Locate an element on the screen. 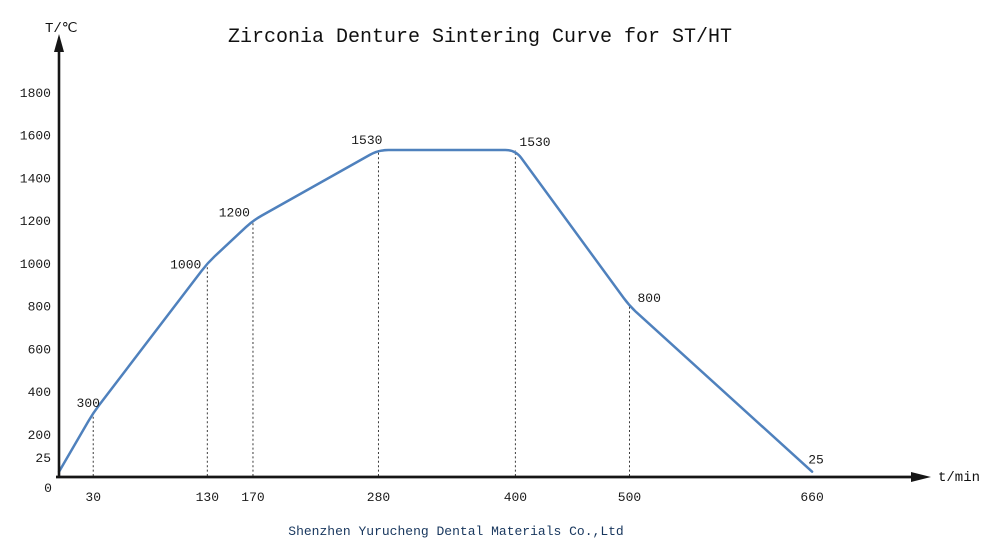  y-tick-label-1200: 1200 is located at coordinates (35, 221).